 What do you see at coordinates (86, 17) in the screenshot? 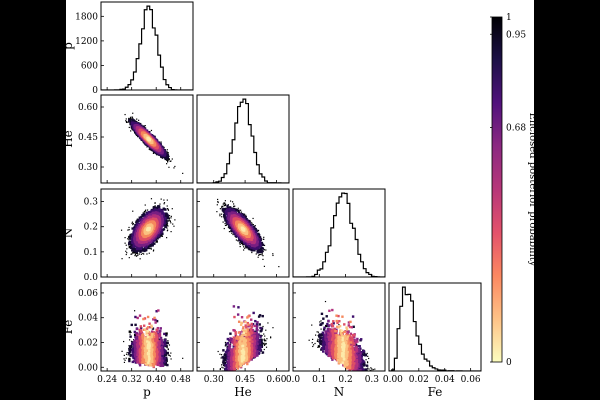
I see `y-tick-label: 1800` at bounding box center [86, 17].